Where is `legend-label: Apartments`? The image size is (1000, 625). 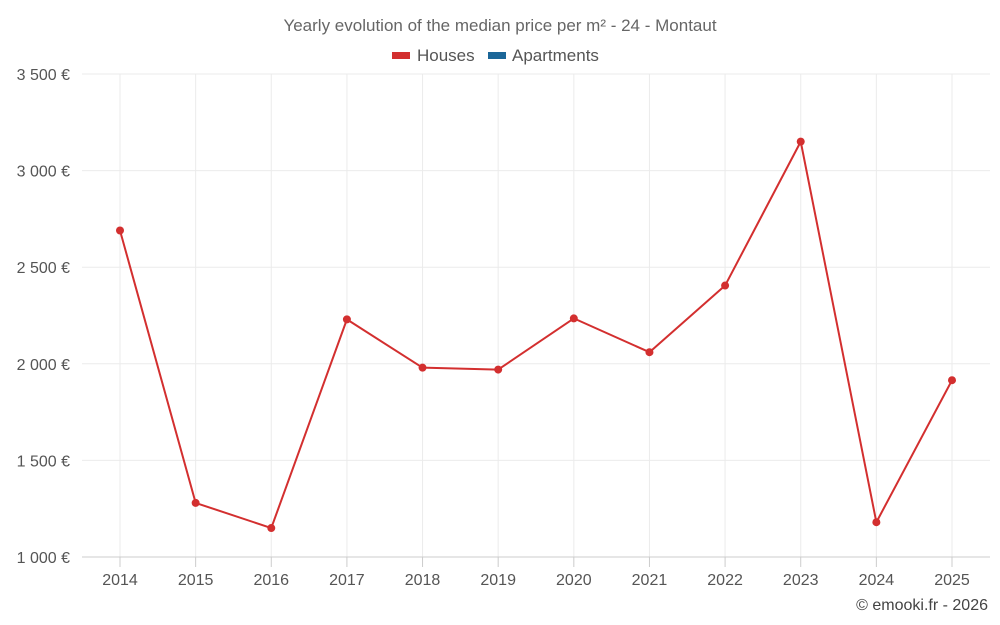 legend-label: Apartments is located at coordinates (555, 55).